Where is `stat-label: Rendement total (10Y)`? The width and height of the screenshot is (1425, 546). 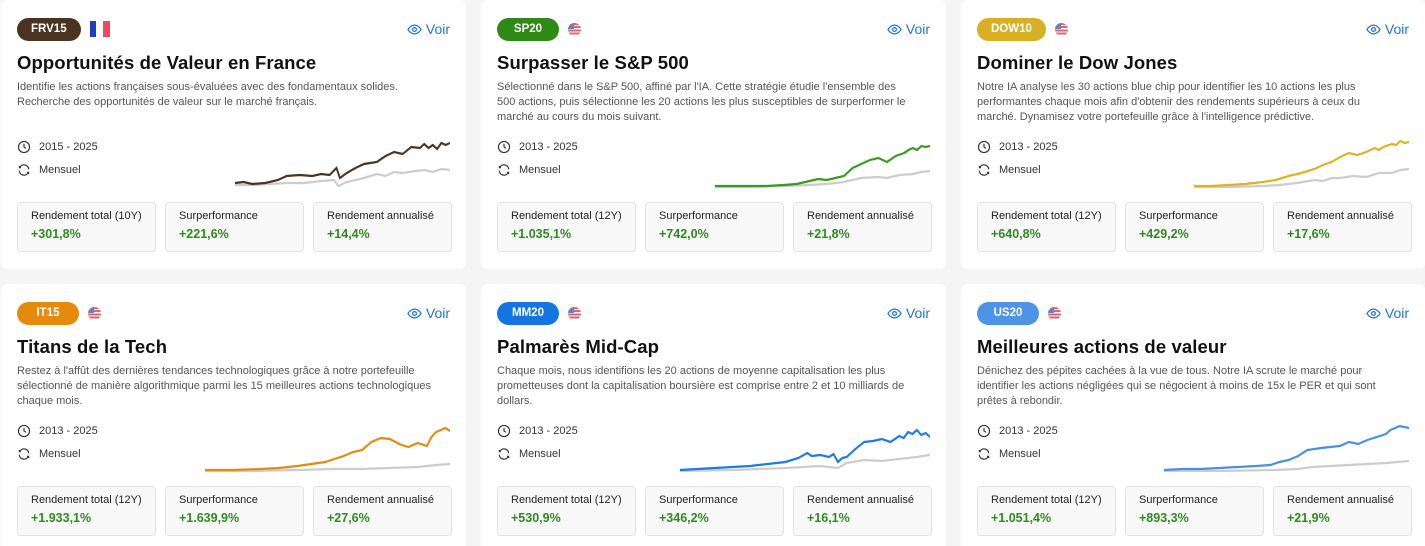
stat-label: Rendement total (10Y) is located at coordinates (86, 216).